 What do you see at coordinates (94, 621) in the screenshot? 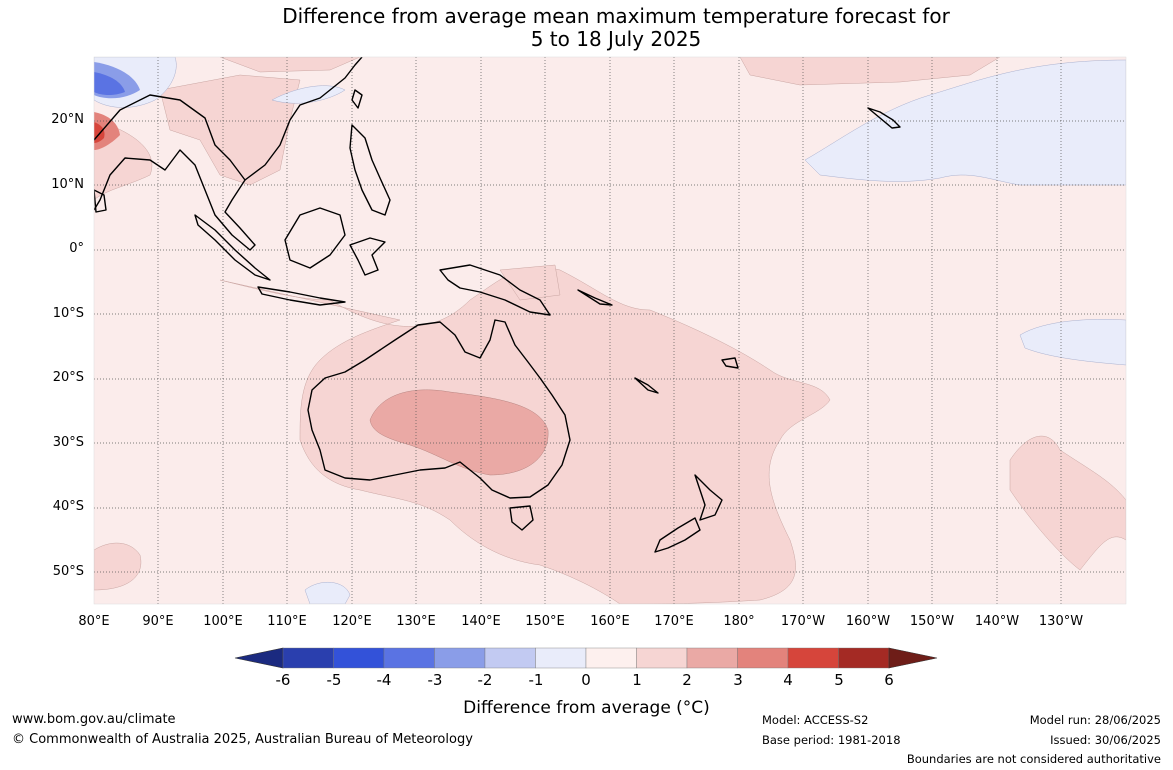
I see `lon-label-80e: 80°E` at bounding box center [94, 621].